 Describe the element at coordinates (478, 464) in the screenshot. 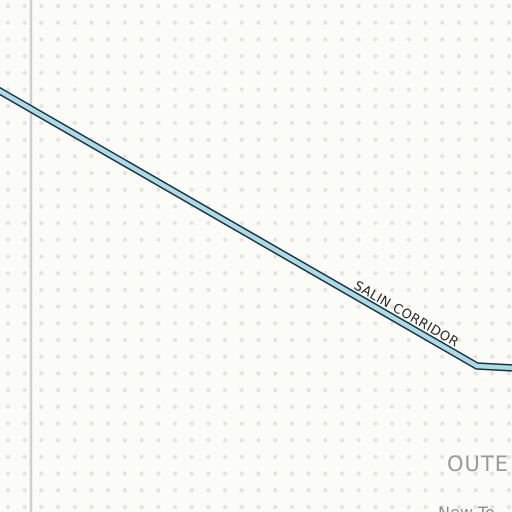

I see `region-label: OUTE` at that location.